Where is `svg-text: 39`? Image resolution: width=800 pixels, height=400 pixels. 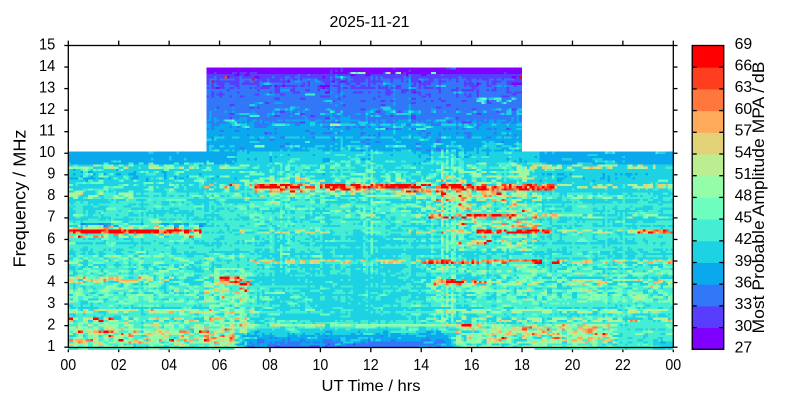 svg-text: 39 is located at coordinates (744, 261).